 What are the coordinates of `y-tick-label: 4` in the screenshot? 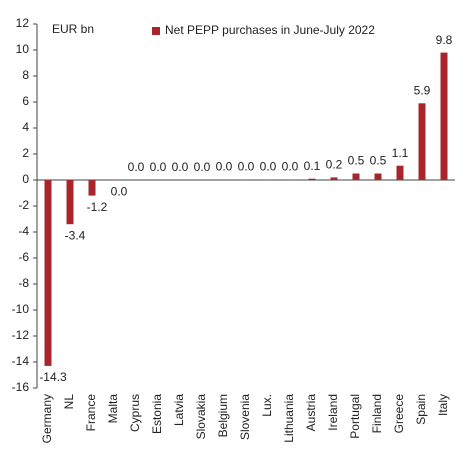 It's located at (25, 127).